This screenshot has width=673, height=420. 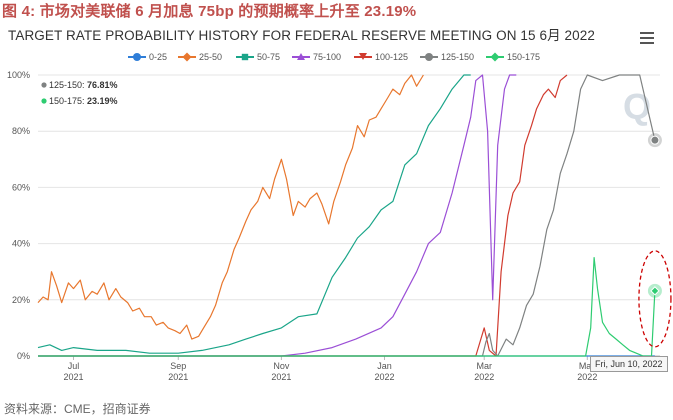 What do you see at coordinates (77, 409) in the screenshot?
I see `source-note: 资料来源：CME，招商证券` at bounding box center [77, 409].